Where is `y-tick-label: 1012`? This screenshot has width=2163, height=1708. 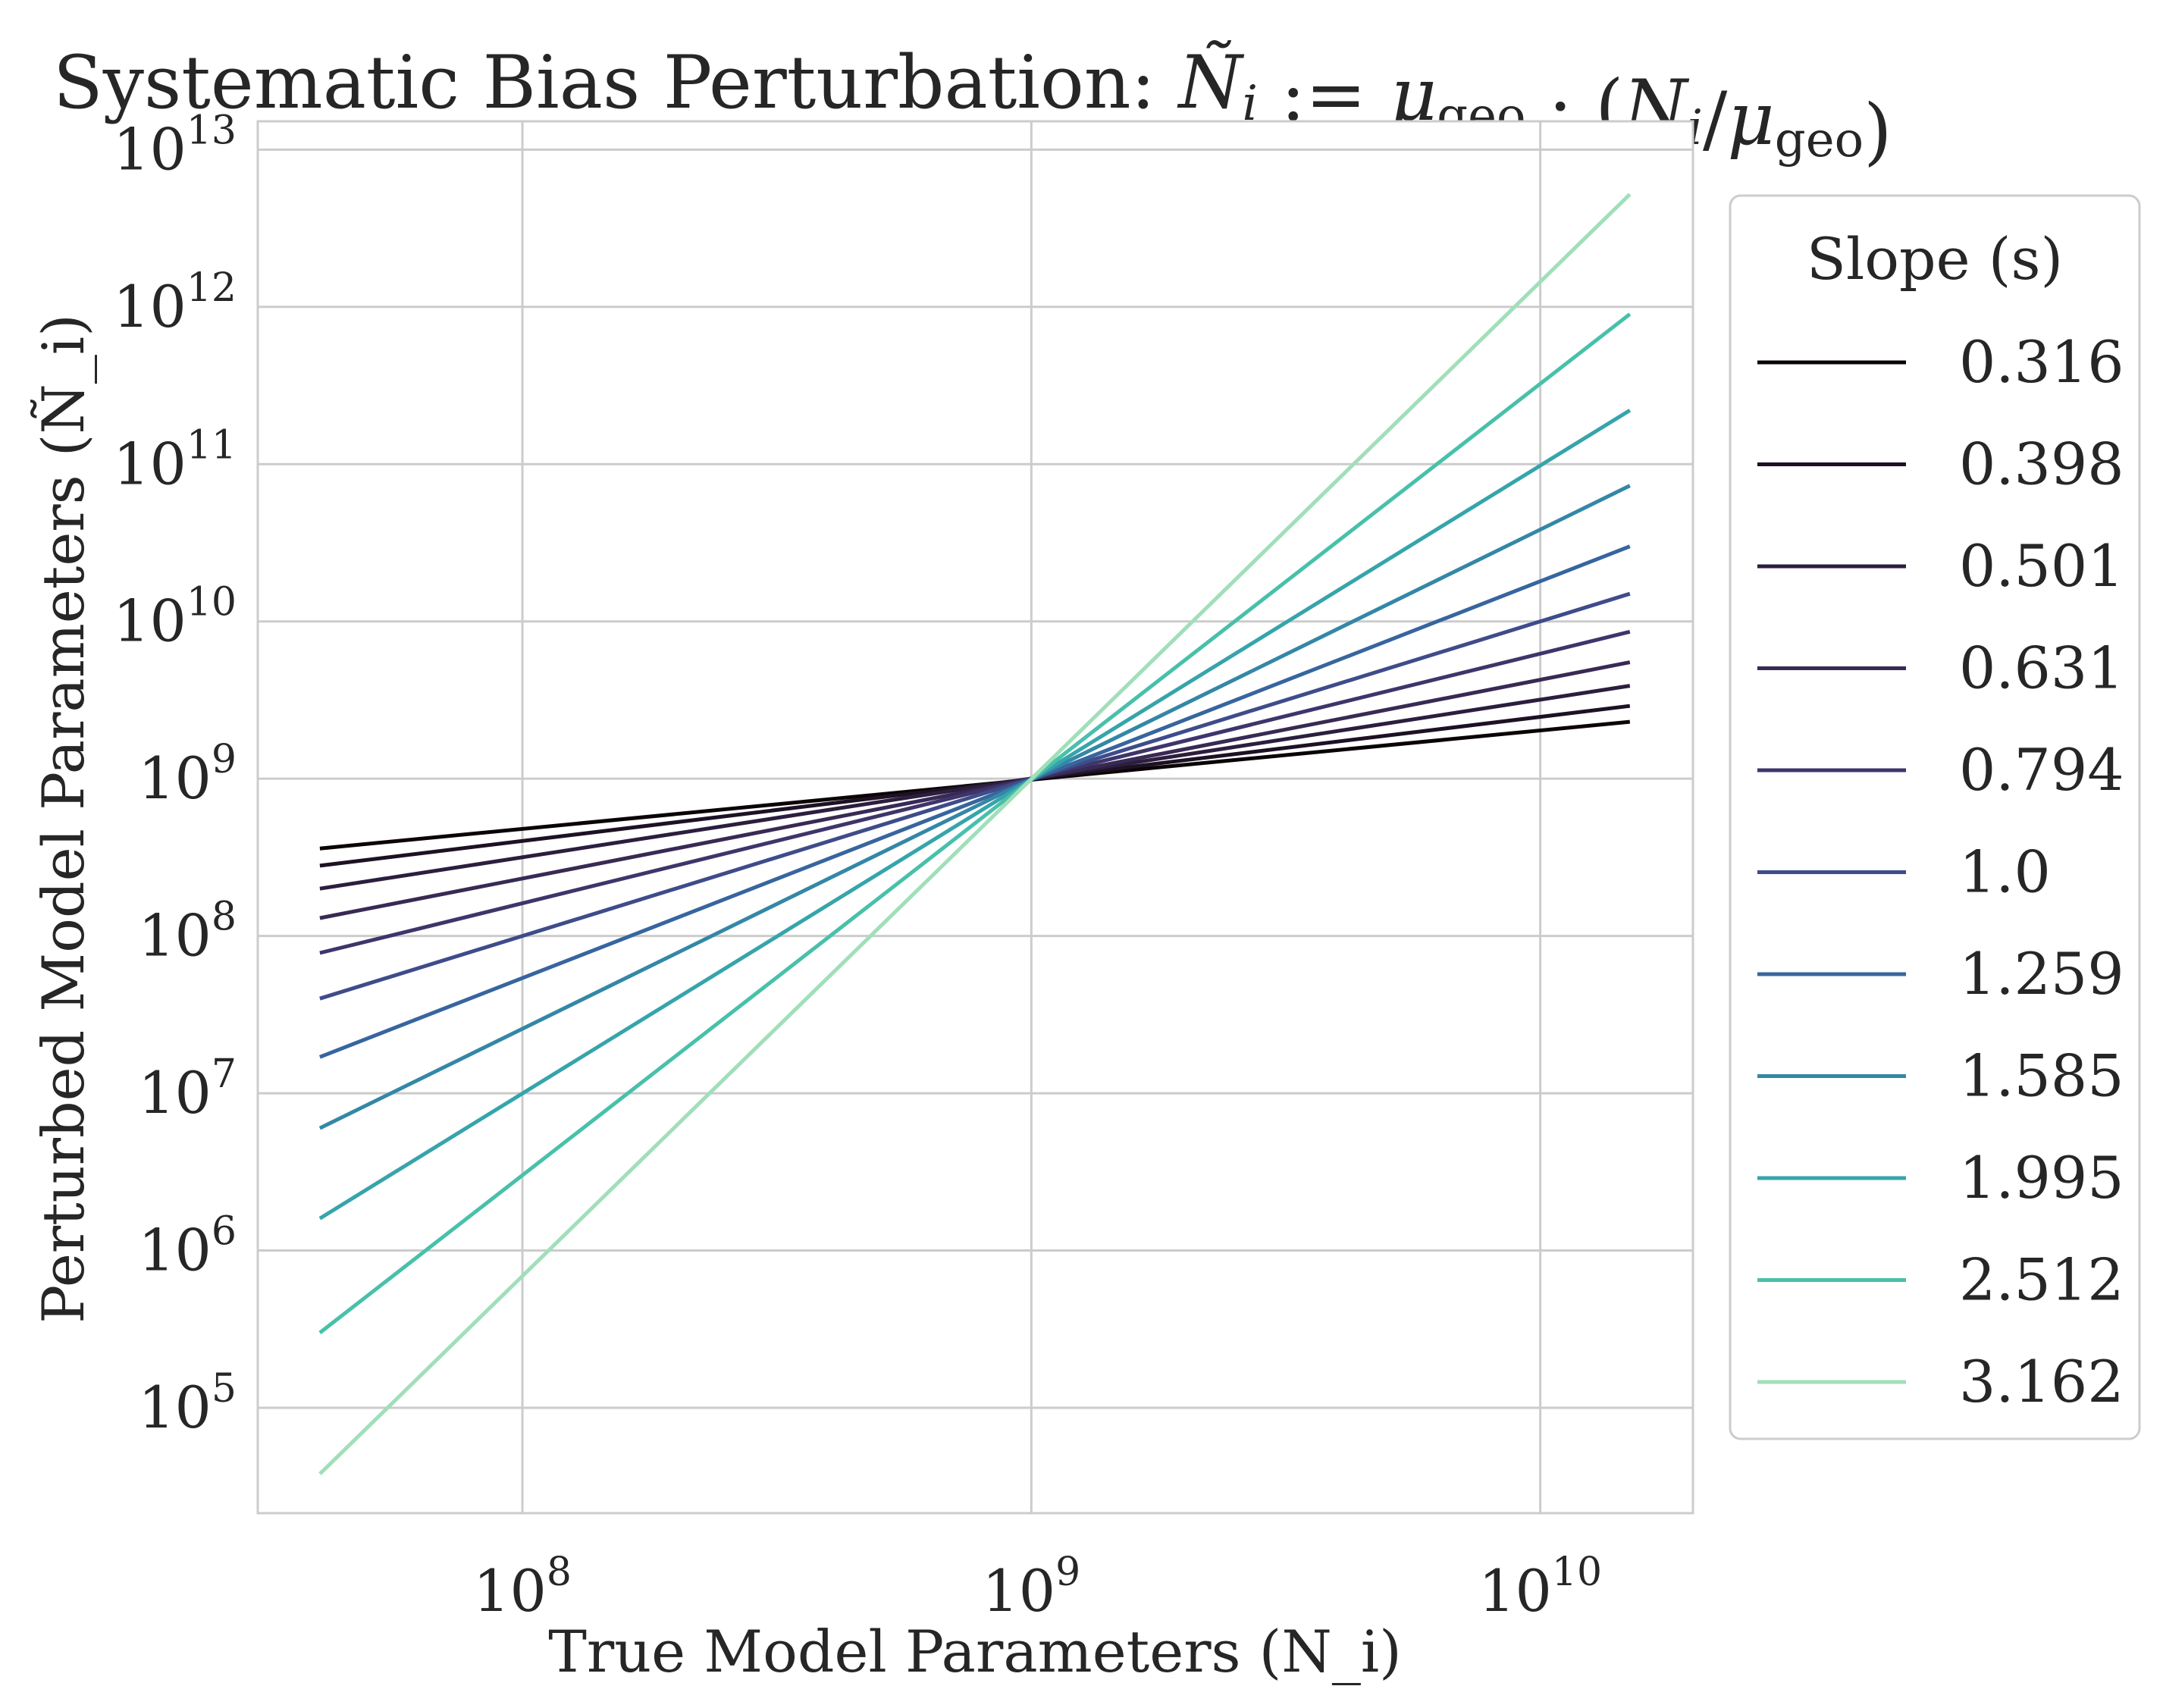
y-tick-label: 1012 is located at coordinates (175, 302).